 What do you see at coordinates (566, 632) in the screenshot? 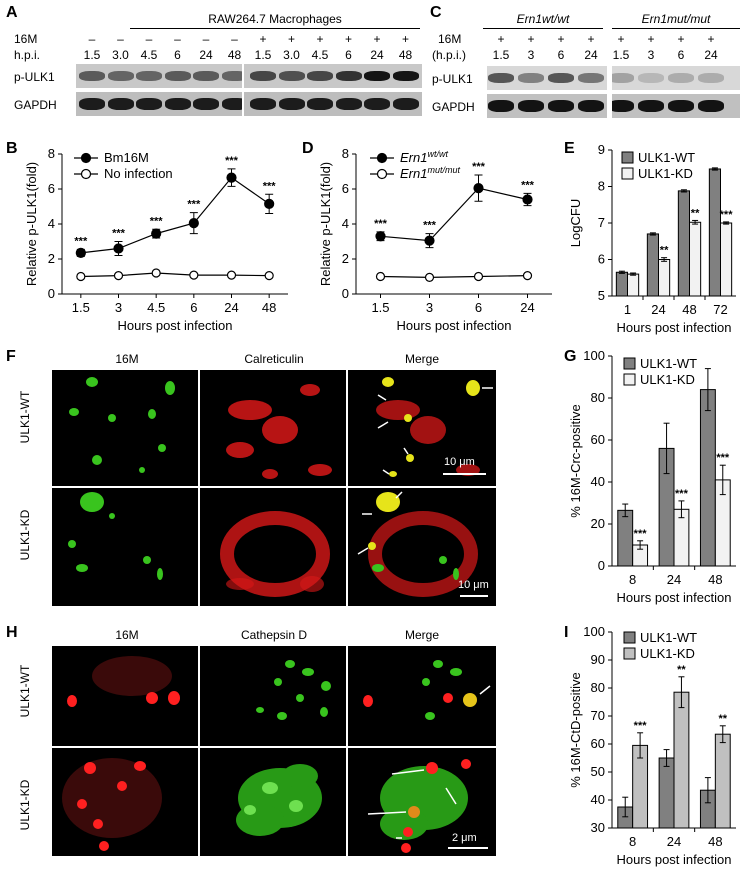
I see `panel-letter-i: I` at bounding box center [566, 632].